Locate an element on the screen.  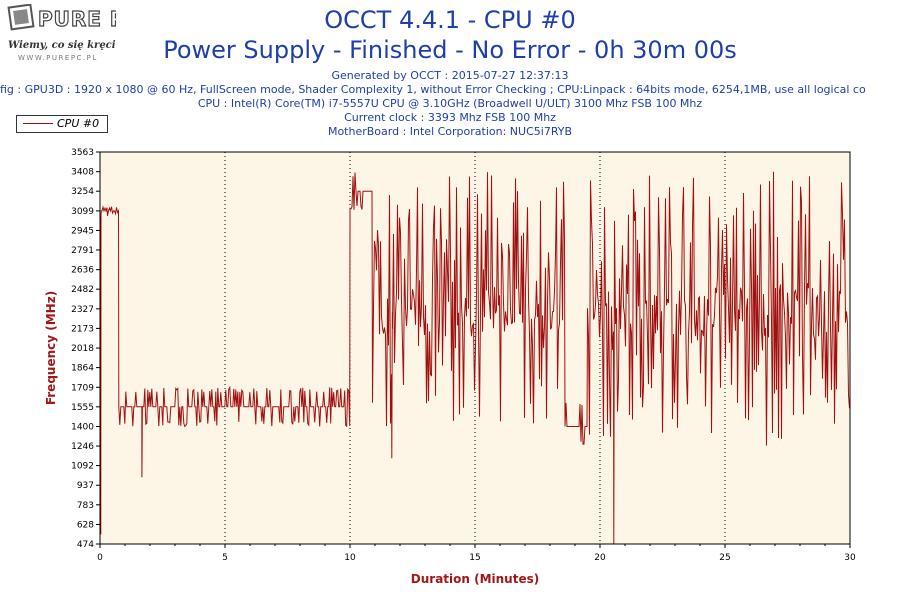
chart-title: OCCT 4.4.1 - CPU #0 is located at coordinates (450, 20).